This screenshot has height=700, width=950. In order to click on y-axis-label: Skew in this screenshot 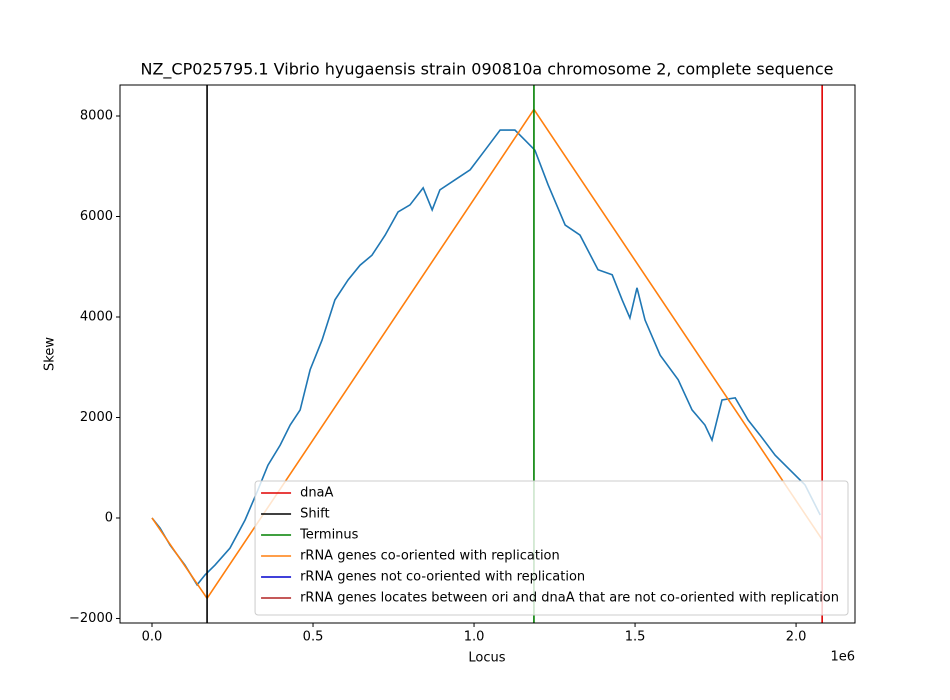, I will do `click(50, 354)`.